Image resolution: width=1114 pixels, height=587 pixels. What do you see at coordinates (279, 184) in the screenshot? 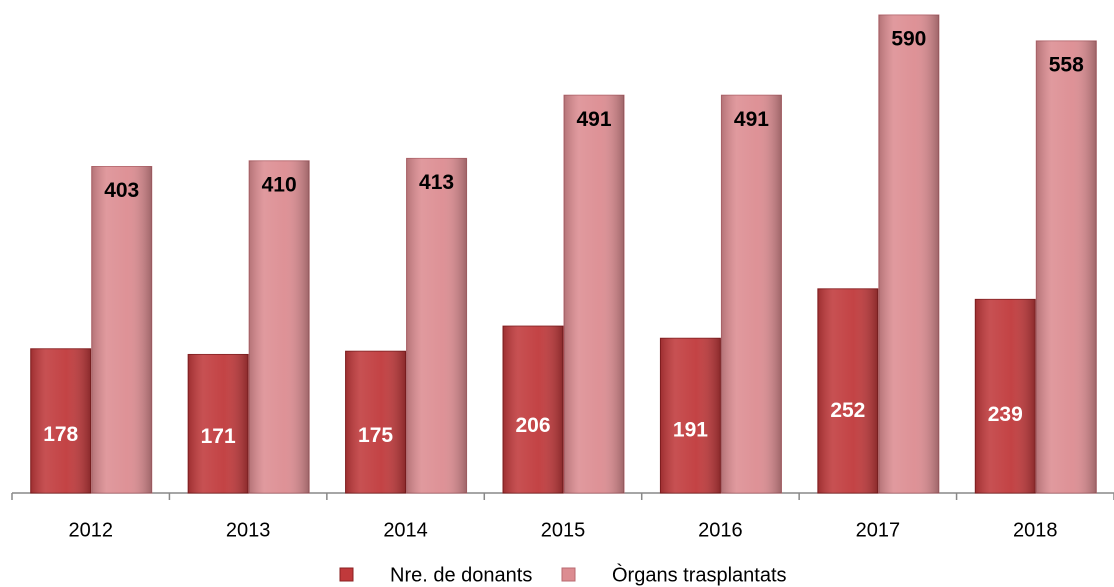
I see `value-label: 410` at bounding box center [279, 184].